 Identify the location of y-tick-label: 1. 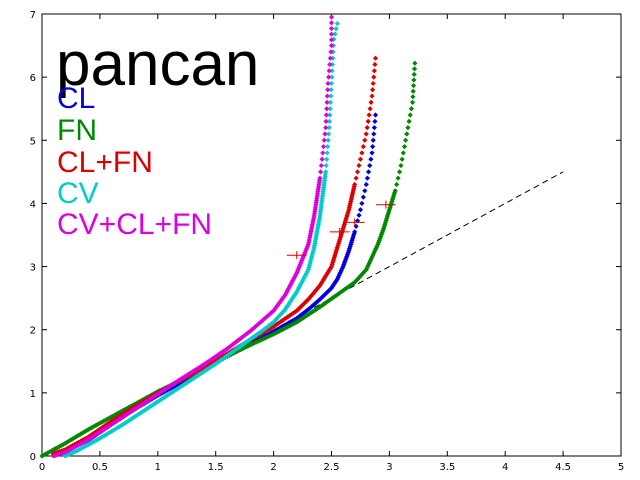
(33, 394).